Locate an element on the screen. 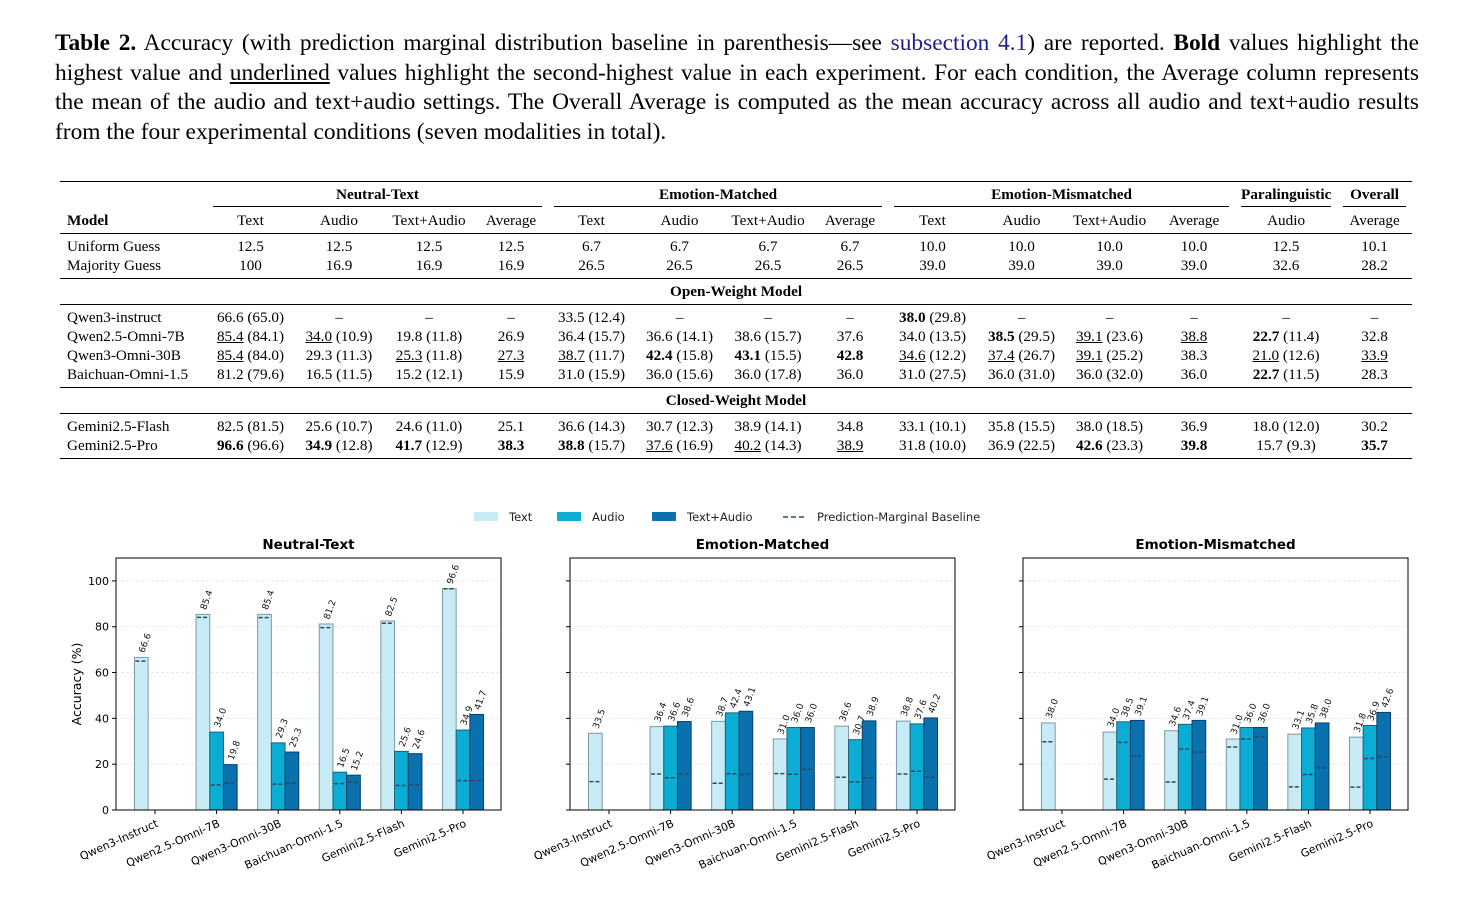 Image resolution: width=1474 pixels, height=903 pixels. table-cell: 38.0 (18.5) is located at coordinates (1109, 425).